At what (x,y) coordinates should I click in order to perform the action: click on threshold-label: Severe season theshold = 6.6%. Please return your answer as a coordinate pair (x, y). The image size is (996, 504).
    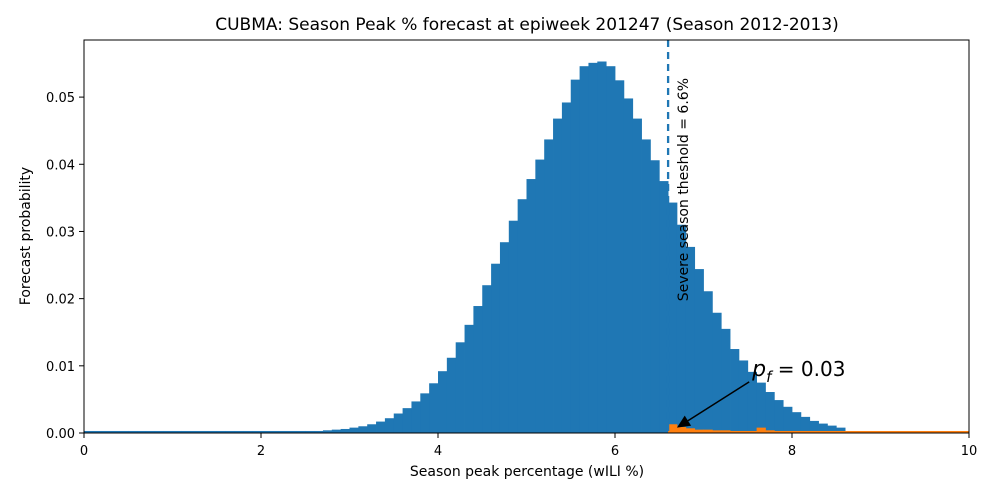
    Looking at the image, I should click on (684, 189).